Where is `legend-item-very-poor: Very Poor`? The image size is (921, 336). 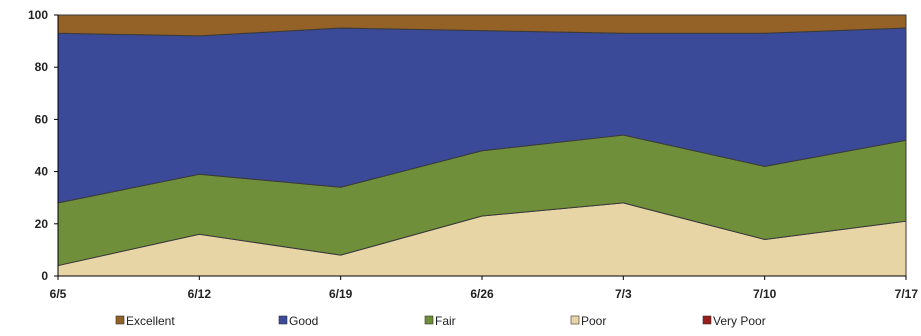
legend-item-very-poor: Very Poor is located at coordinates (734, 321).